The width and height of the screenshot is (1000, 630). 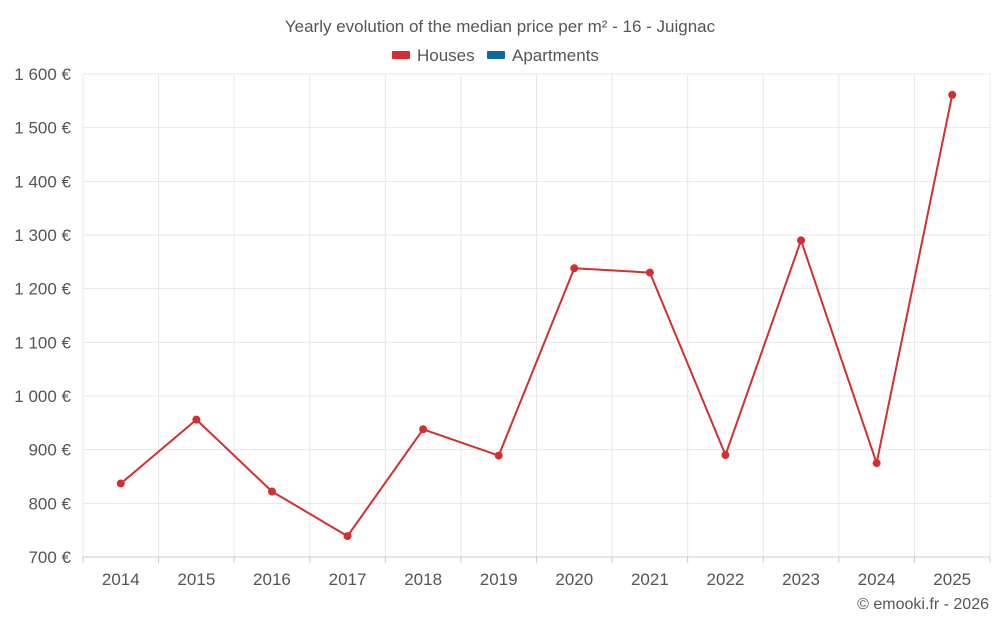 What do you see at coordinates (49, 503) in the screenshot?
I see `y-tick-label: 800 €` at bounding box center [49, 503].